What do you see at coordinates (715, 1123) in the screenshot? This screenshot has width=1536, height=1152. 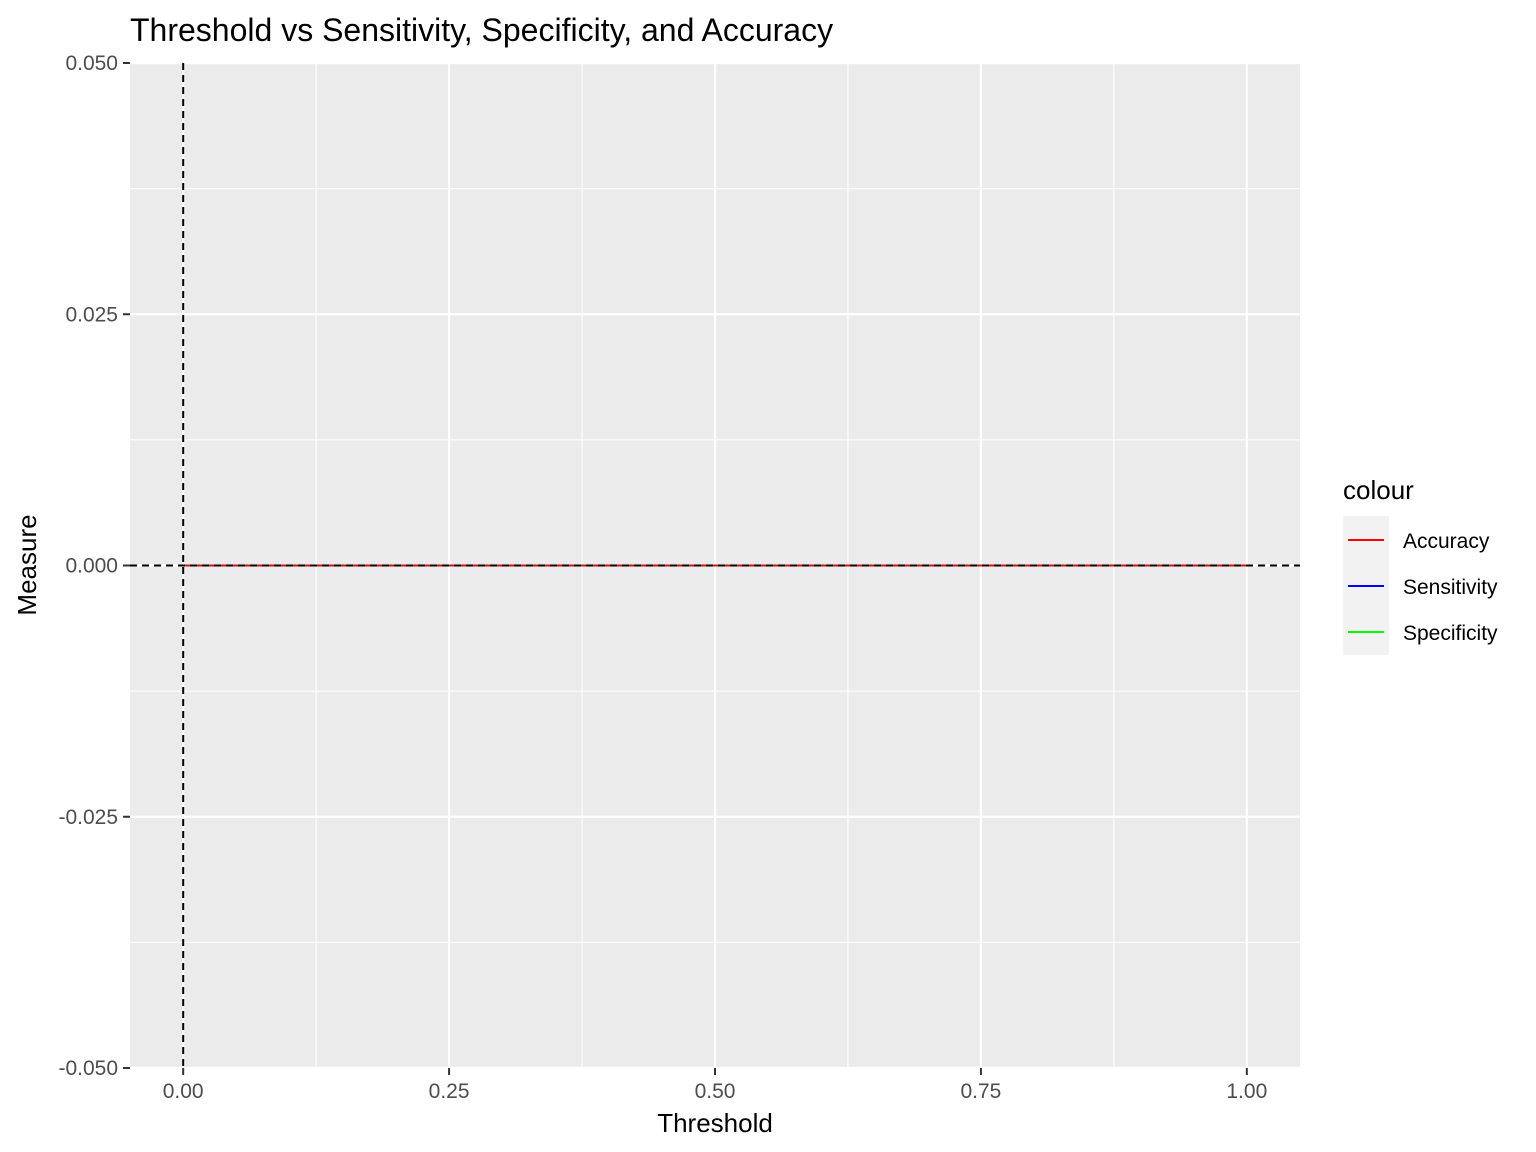 I see `x-axis-label: Threshold` at bounding box center [715, 1123].